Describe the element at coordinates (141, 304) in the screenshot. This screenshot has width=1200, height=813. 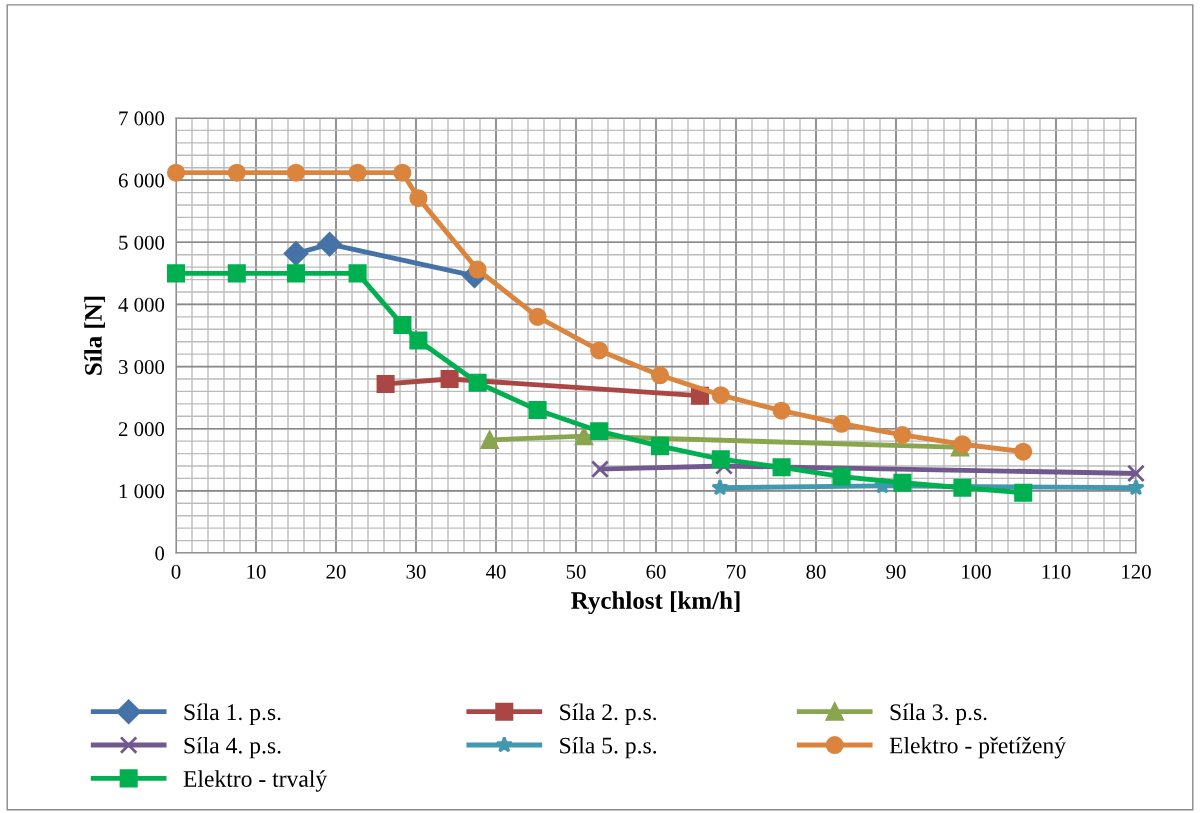
I see `y-tick-label: 4 000` at that location.